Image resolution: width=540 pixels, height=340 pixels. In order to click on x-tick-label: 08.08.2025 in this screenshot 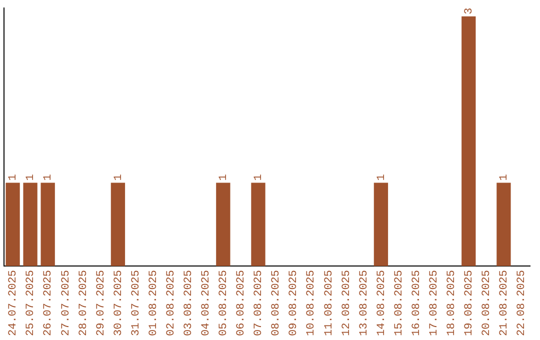, I will do `click(276, 303)`.